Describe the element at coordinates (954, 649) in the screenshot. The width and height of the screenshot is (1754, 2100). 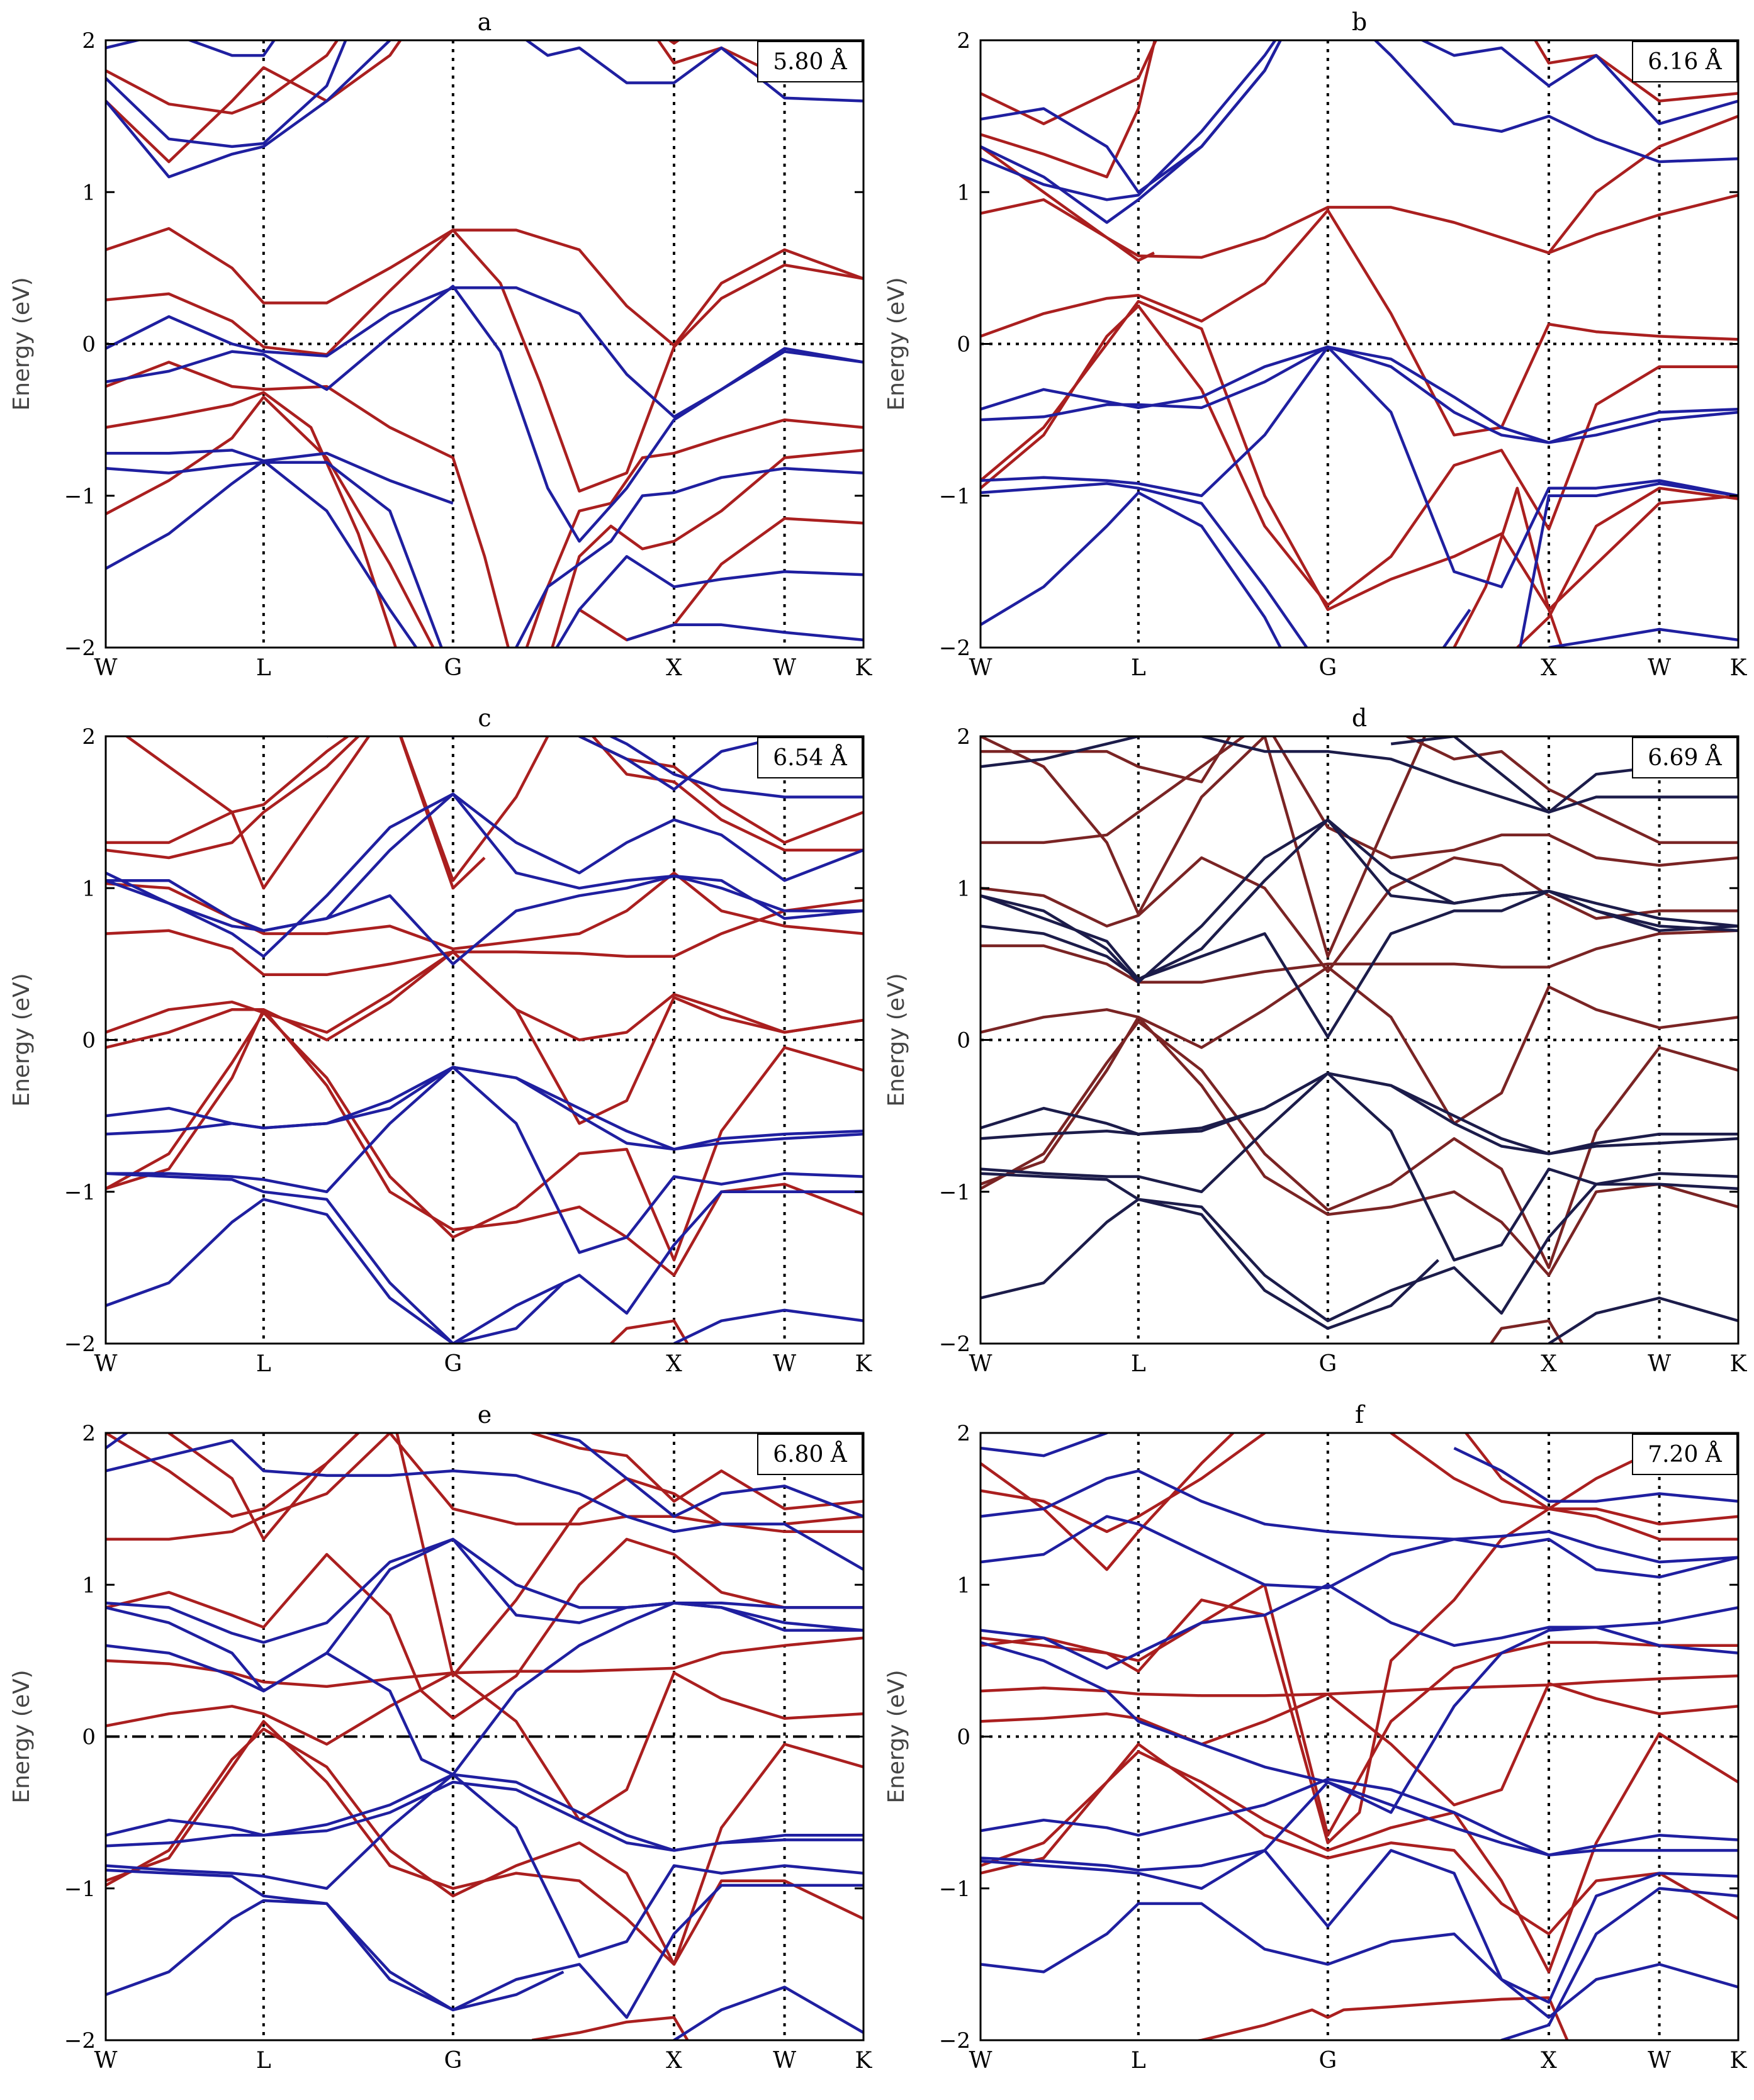
I see `y-tick-label: −2` at that location.